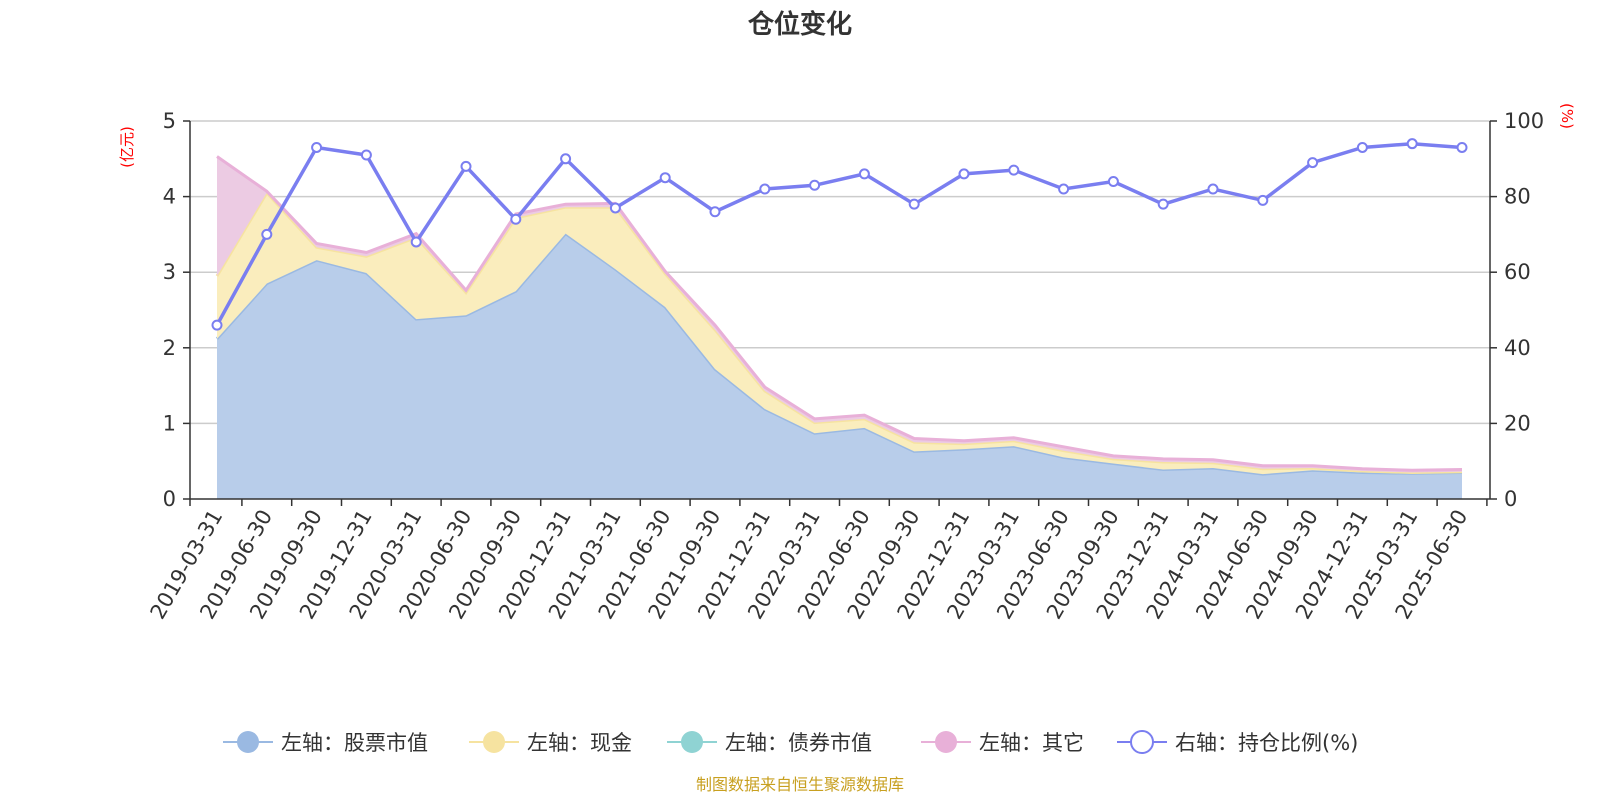 The height and width of the screenshot is (800, 1600). Describe the element at coordinates (169, 423) in the screenshot. I see `left-tick-label: 1` at that location.